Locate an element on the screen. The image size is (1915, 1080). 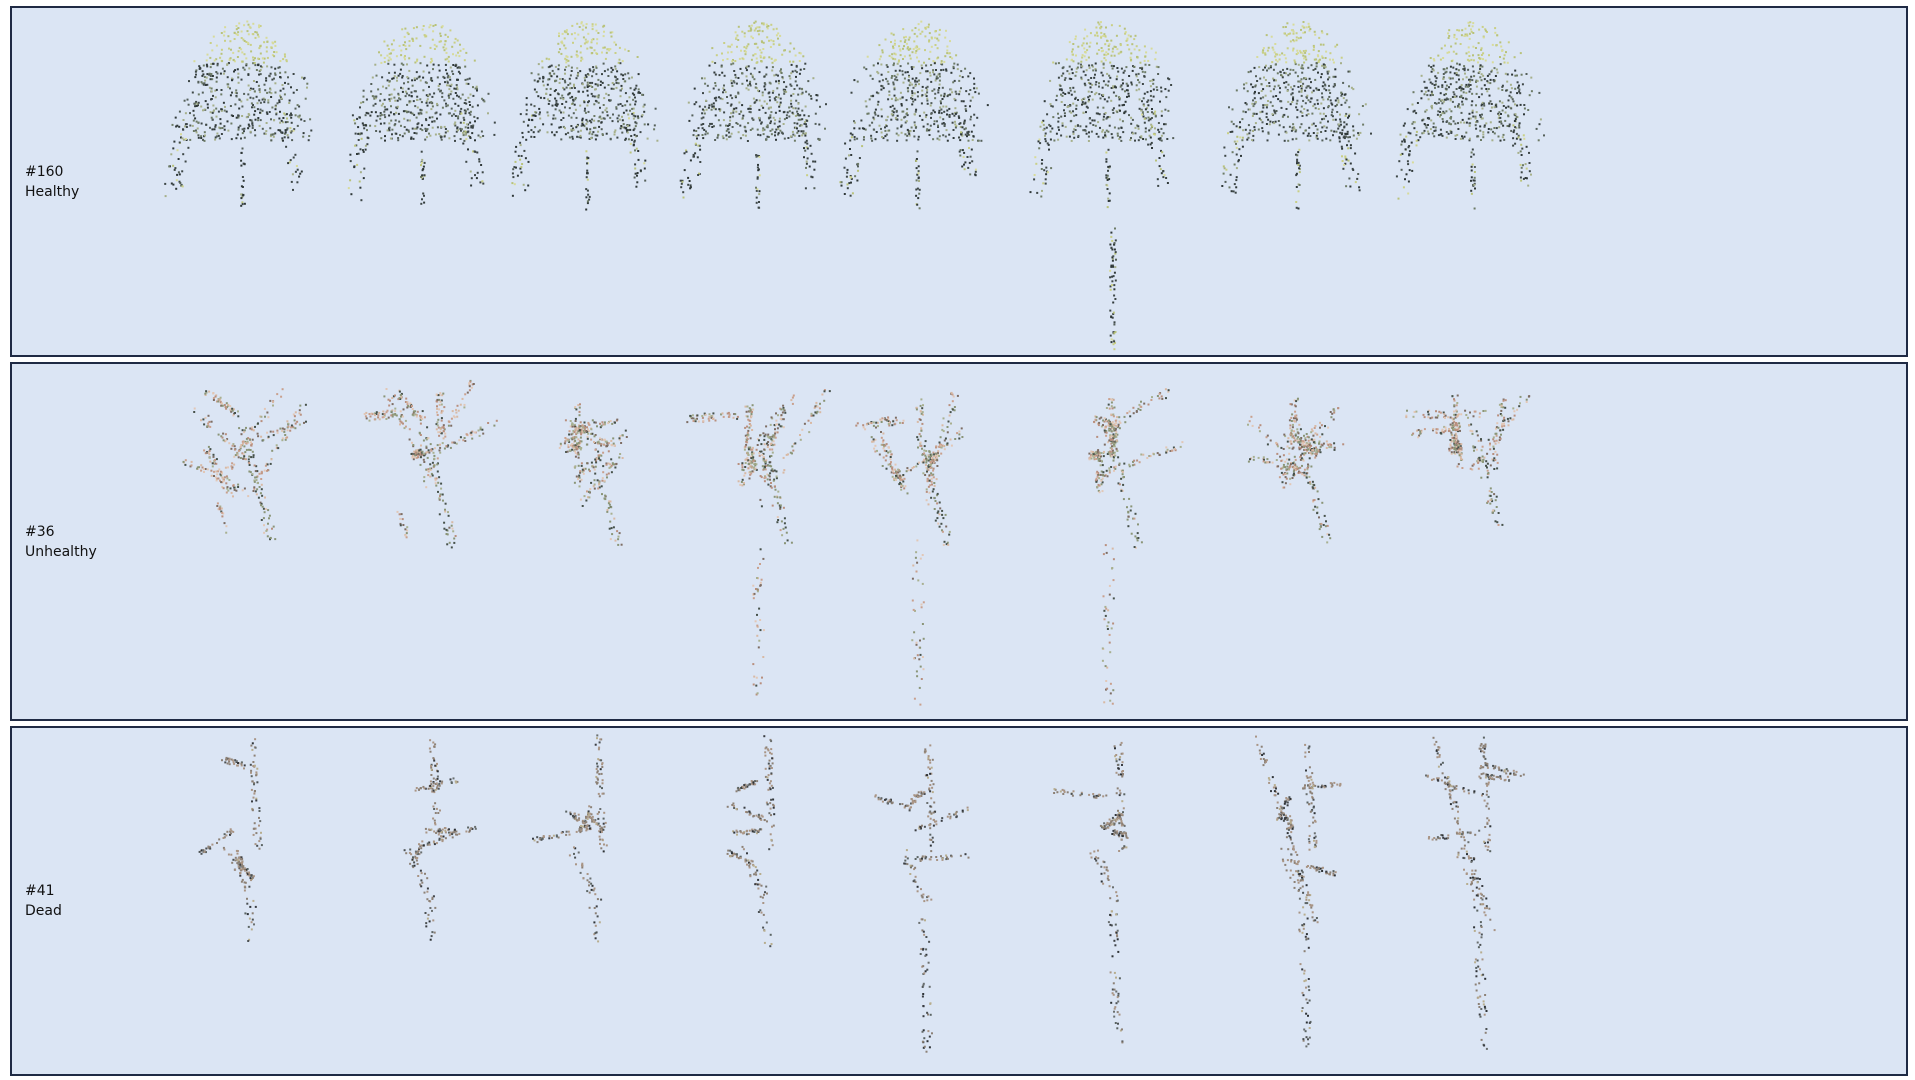
tree-status: Healthy is located at coordinates (52, 191).